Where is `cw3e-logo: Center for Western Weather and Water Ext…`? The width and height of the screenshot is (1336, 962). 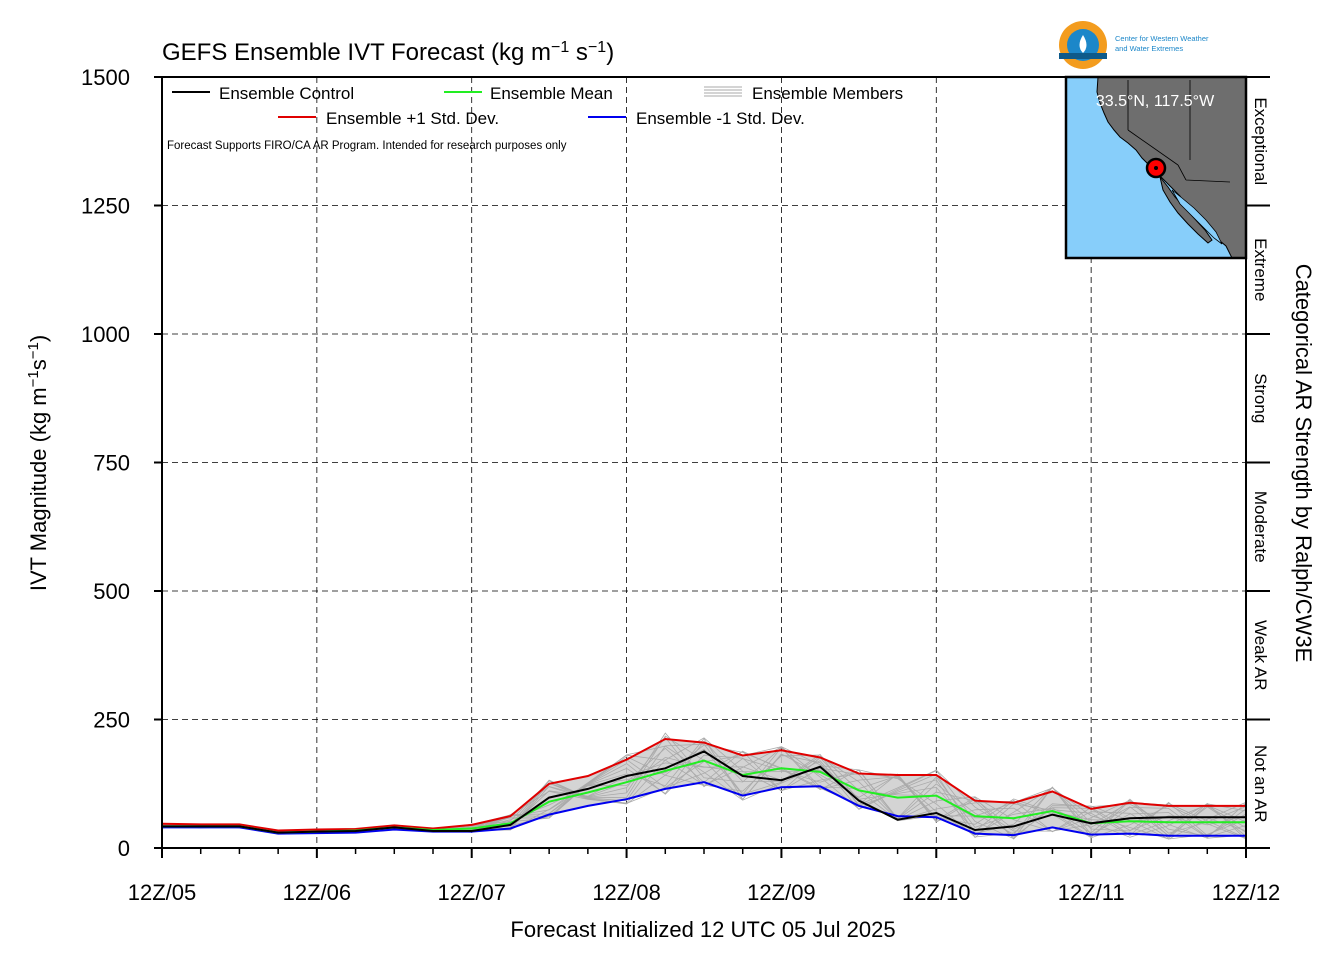
cw3e-logo: Center for Western Weather and Water Ext… is located at coordinates (1134, 45).